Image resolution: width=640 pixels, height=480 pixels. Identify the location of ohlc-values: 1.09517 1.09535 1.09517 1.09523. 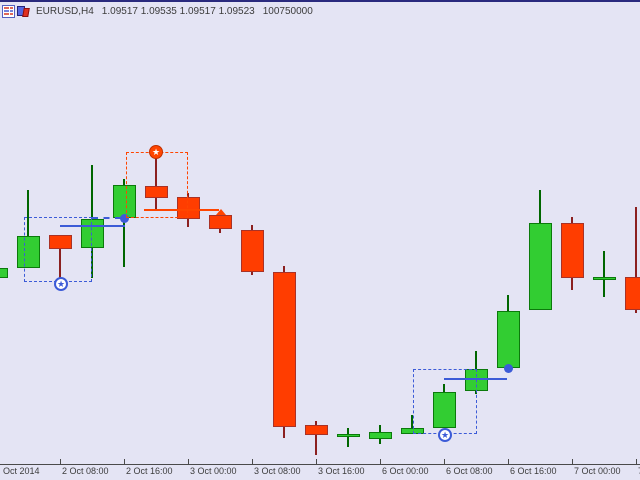
(178, 11).